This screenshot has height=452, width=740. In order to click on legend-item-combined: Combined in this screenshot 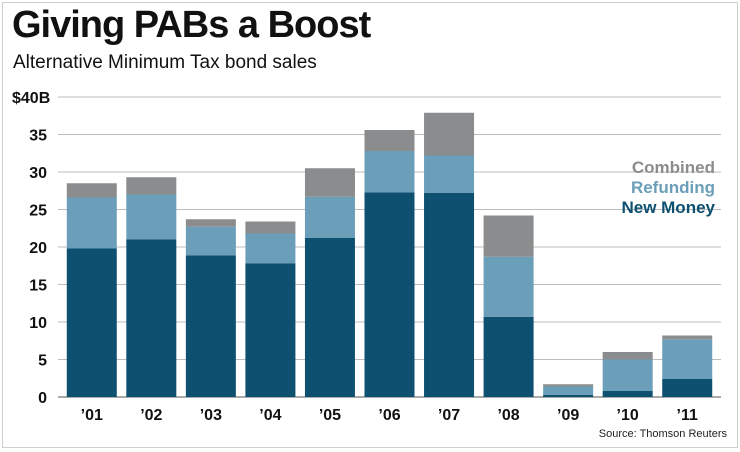, I will do `click(673, 167)`.